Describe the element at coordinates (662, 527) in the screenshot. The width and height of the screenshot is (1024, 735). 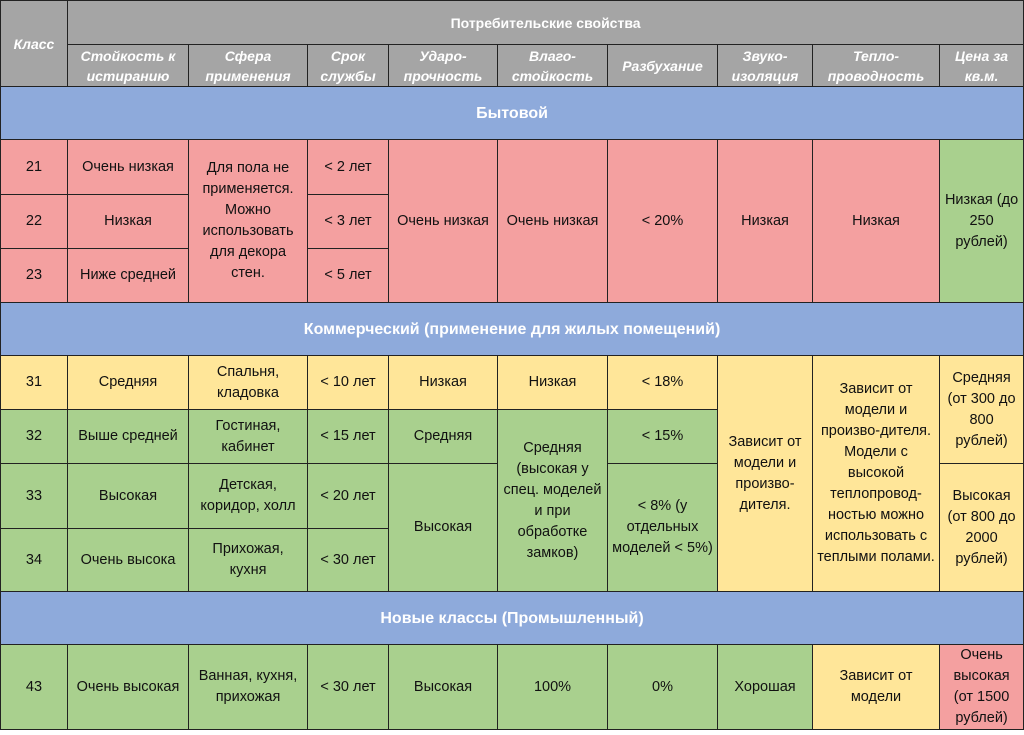
I see `swelling-cell: < 8% (у отдельных моделей < 5%)` at that location.